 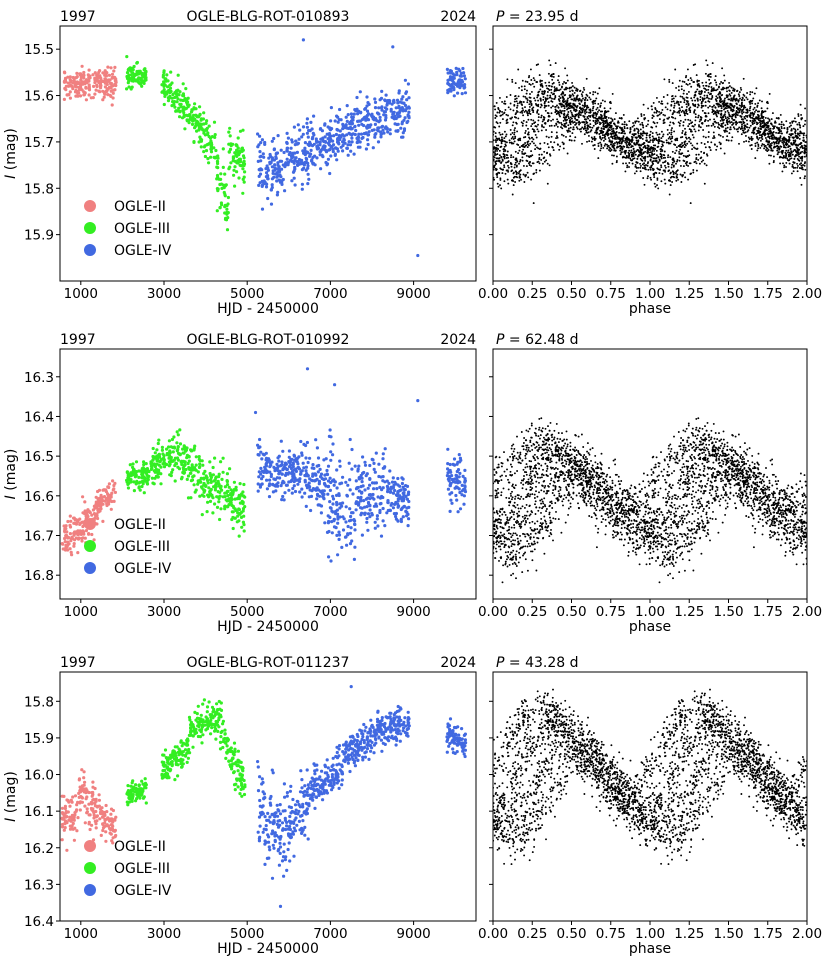 What do you see at coordinates (393, 47) in the screenshot?
I see `outlier-point` at bounding box center [393, 47].